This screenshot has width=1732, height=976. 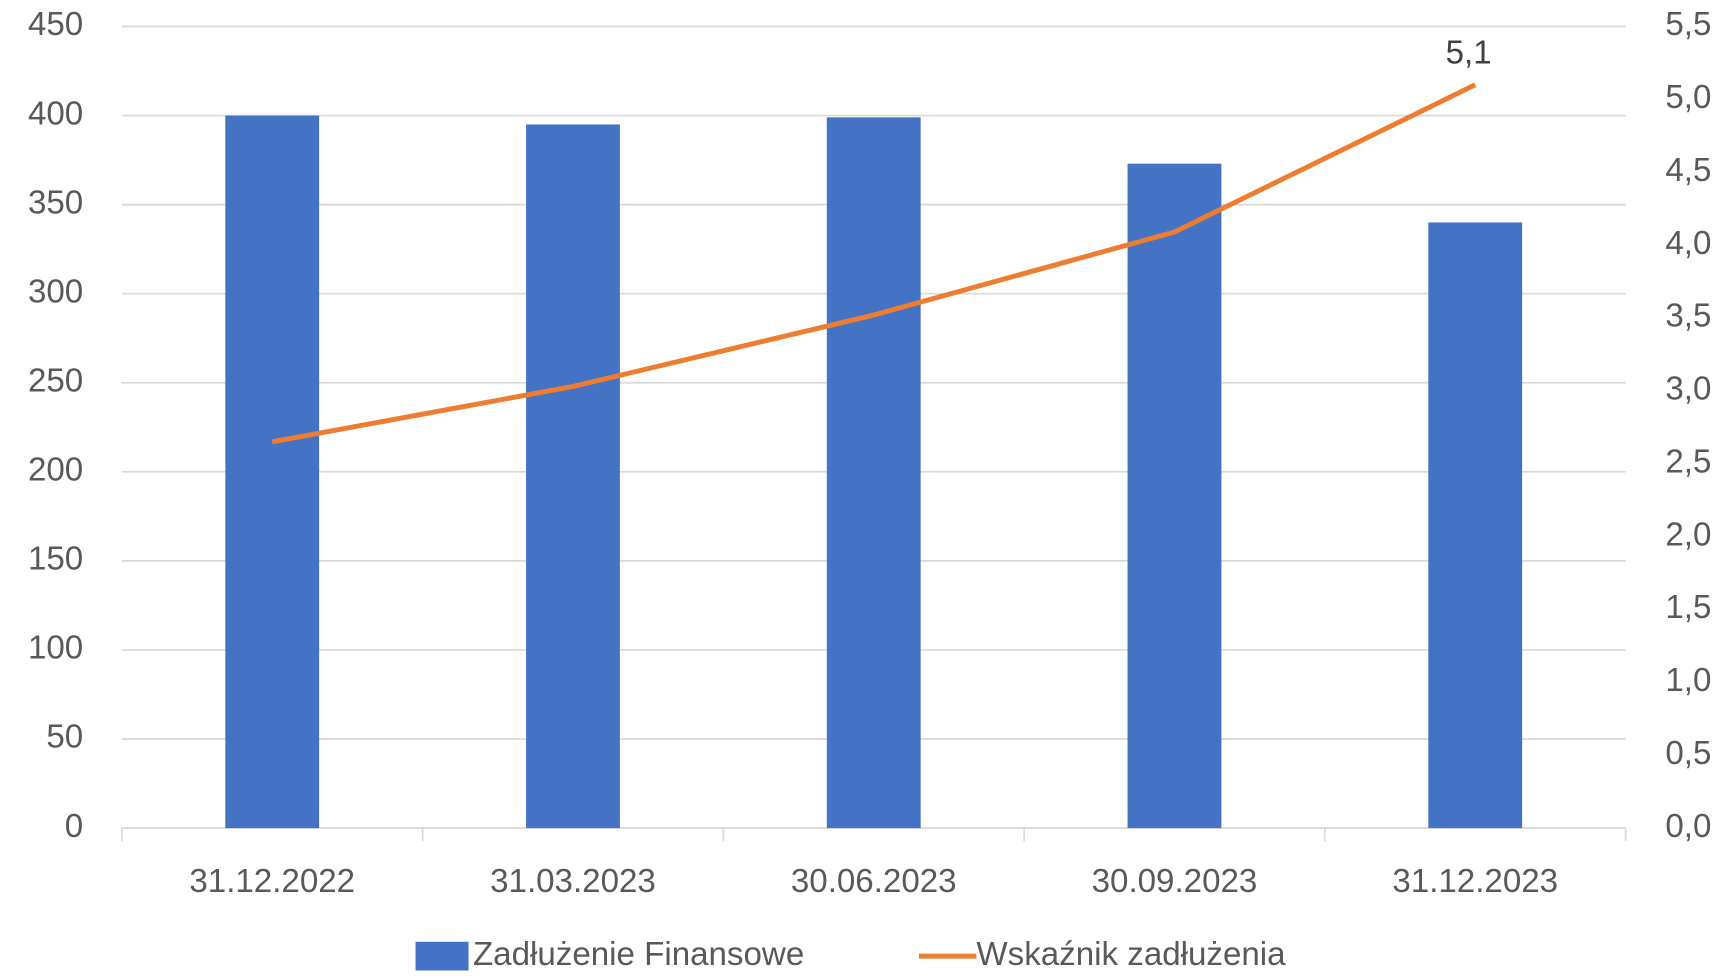 What do you see at coordinates (573, 881) in the screenshot?
I see `x-tick-label: 31.03.2023` at bounding box center [573, 881].